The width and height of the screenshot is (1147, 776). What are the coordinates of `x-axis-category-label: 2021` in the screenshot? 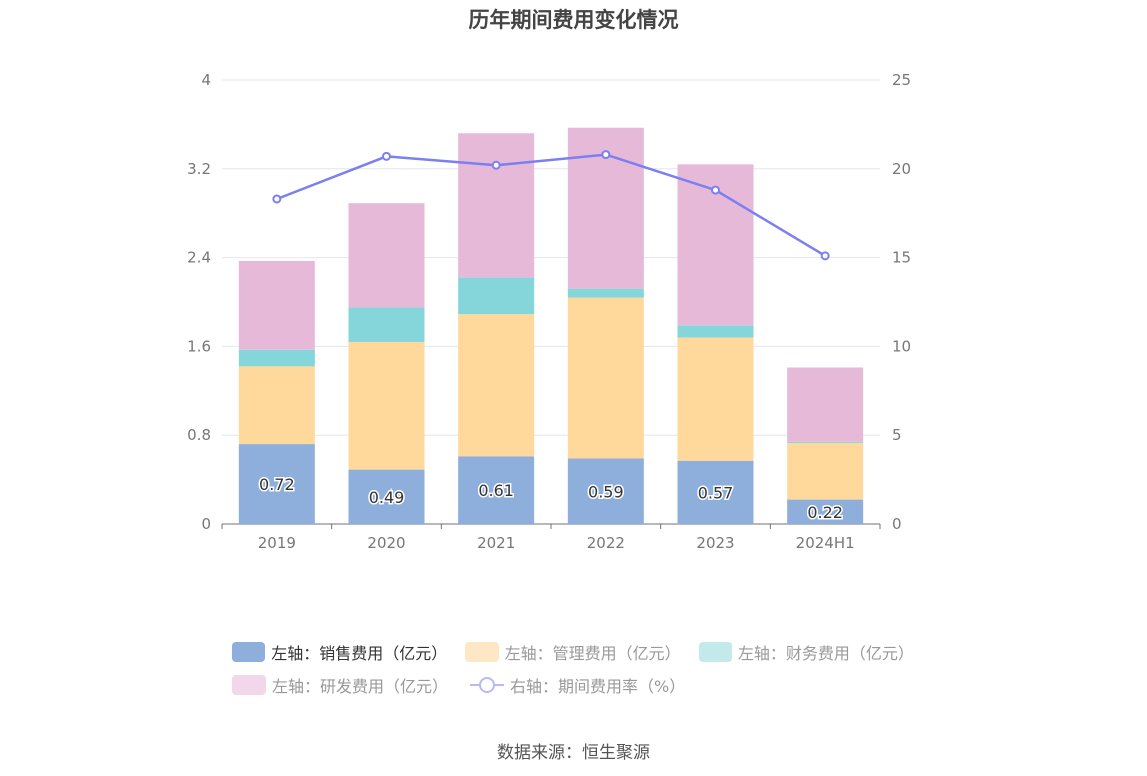 It's located at (496, 543).